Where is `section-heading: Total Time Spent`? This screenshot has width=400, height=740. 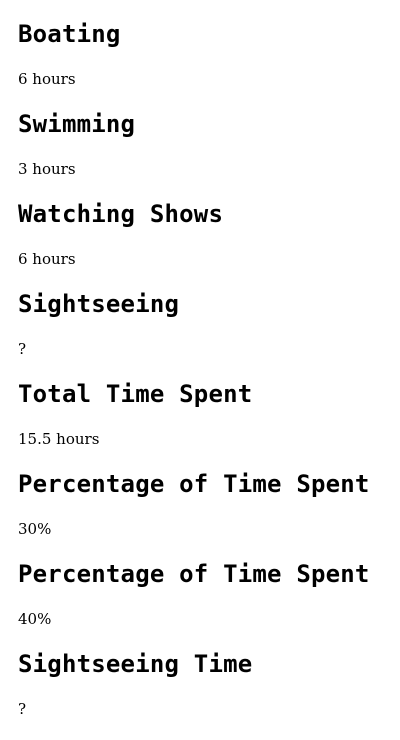
section-heading: Total Time Spent is located at coordinates (135, 394).